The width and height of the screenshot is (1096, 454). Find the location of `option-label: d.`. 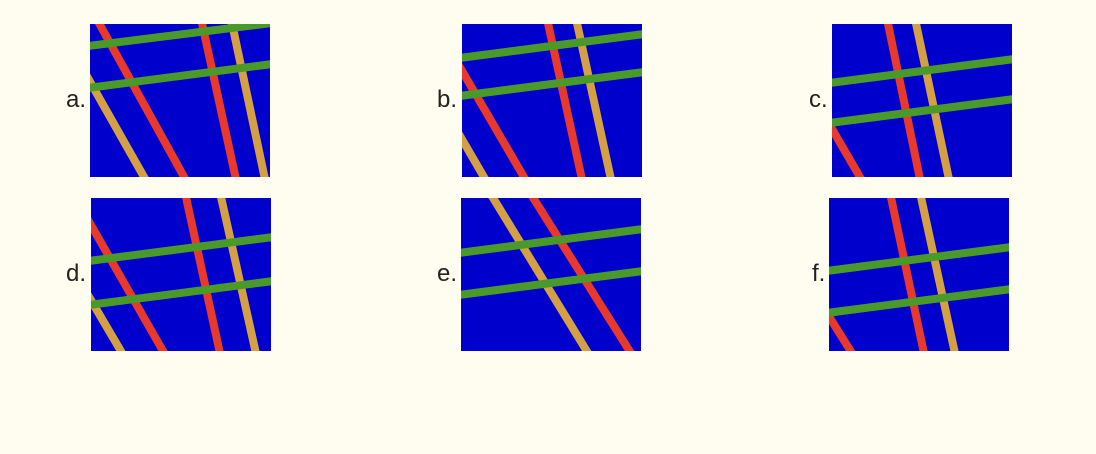

option-label: d. is located at coordinates (76, 273).